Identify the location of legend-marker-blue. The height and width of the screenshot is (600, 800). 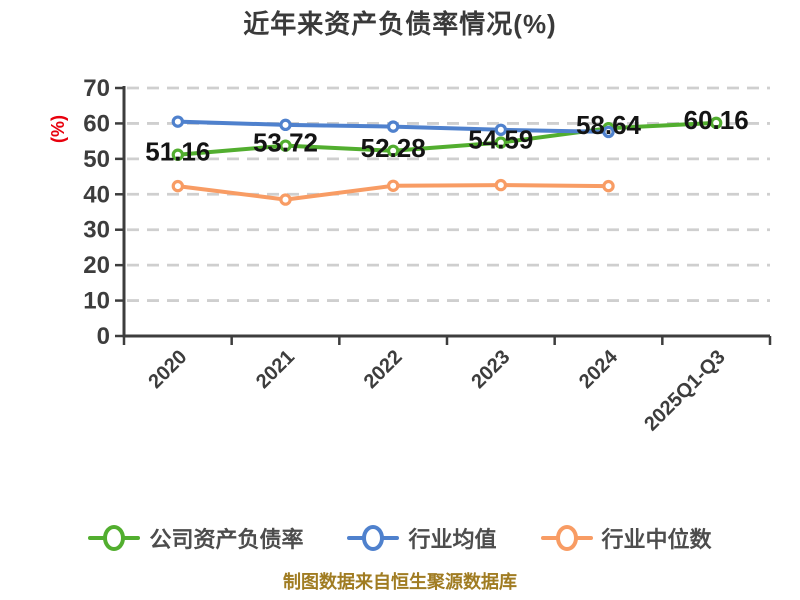
(373, 538).